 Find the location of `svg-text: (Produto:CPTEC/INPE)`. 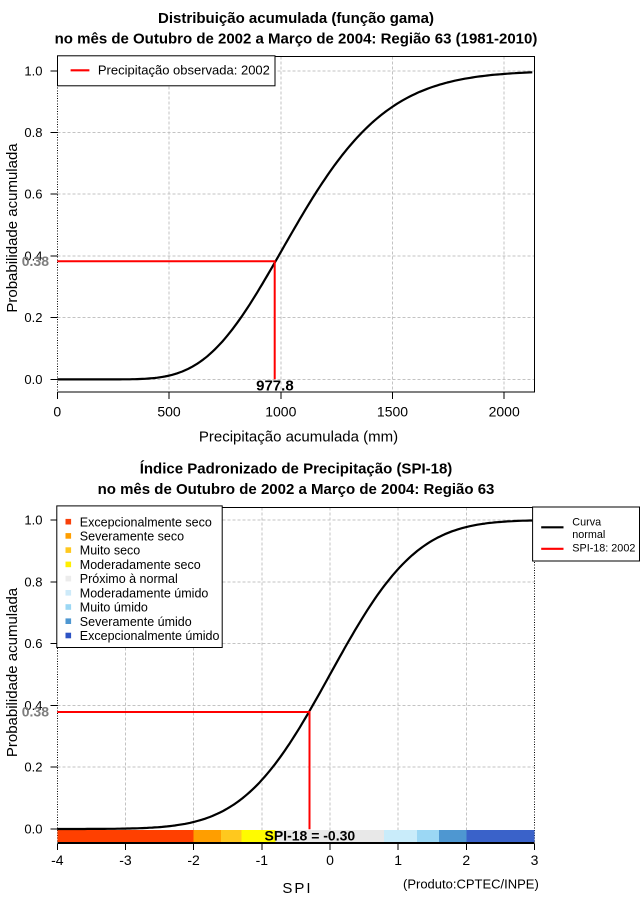

svg-text: (Produto:CPTEC/INPE) is located at coordinates (471, 884).